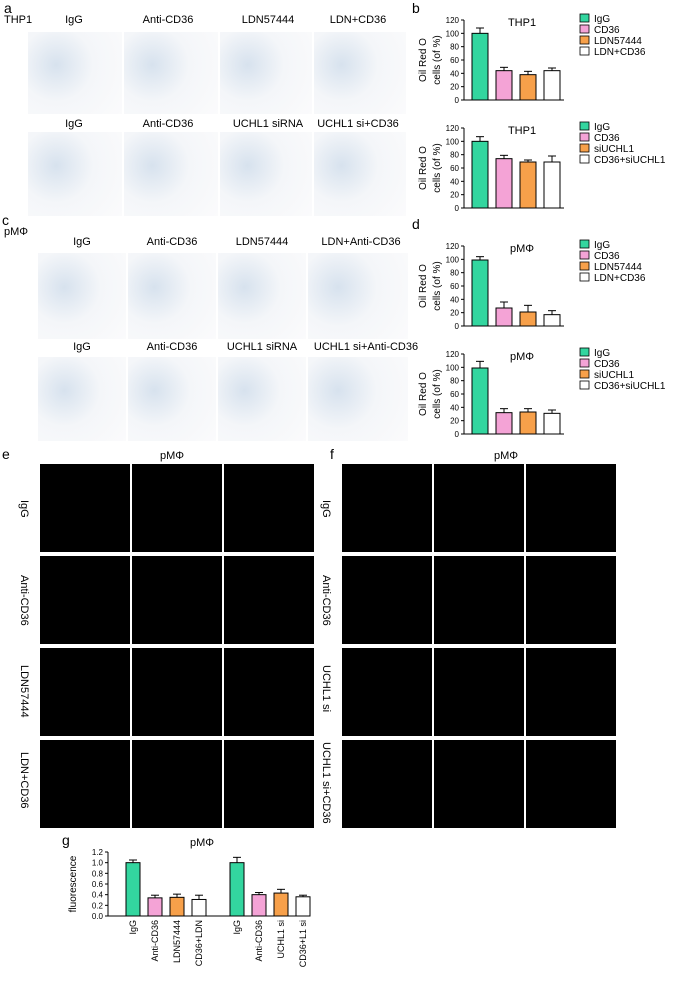 This screenshot has height=1002, width=685. What do you see at coordinates (24, 691) in the screenshot?
I see `row-label: LDN57444` at bounding box center [24, 691].